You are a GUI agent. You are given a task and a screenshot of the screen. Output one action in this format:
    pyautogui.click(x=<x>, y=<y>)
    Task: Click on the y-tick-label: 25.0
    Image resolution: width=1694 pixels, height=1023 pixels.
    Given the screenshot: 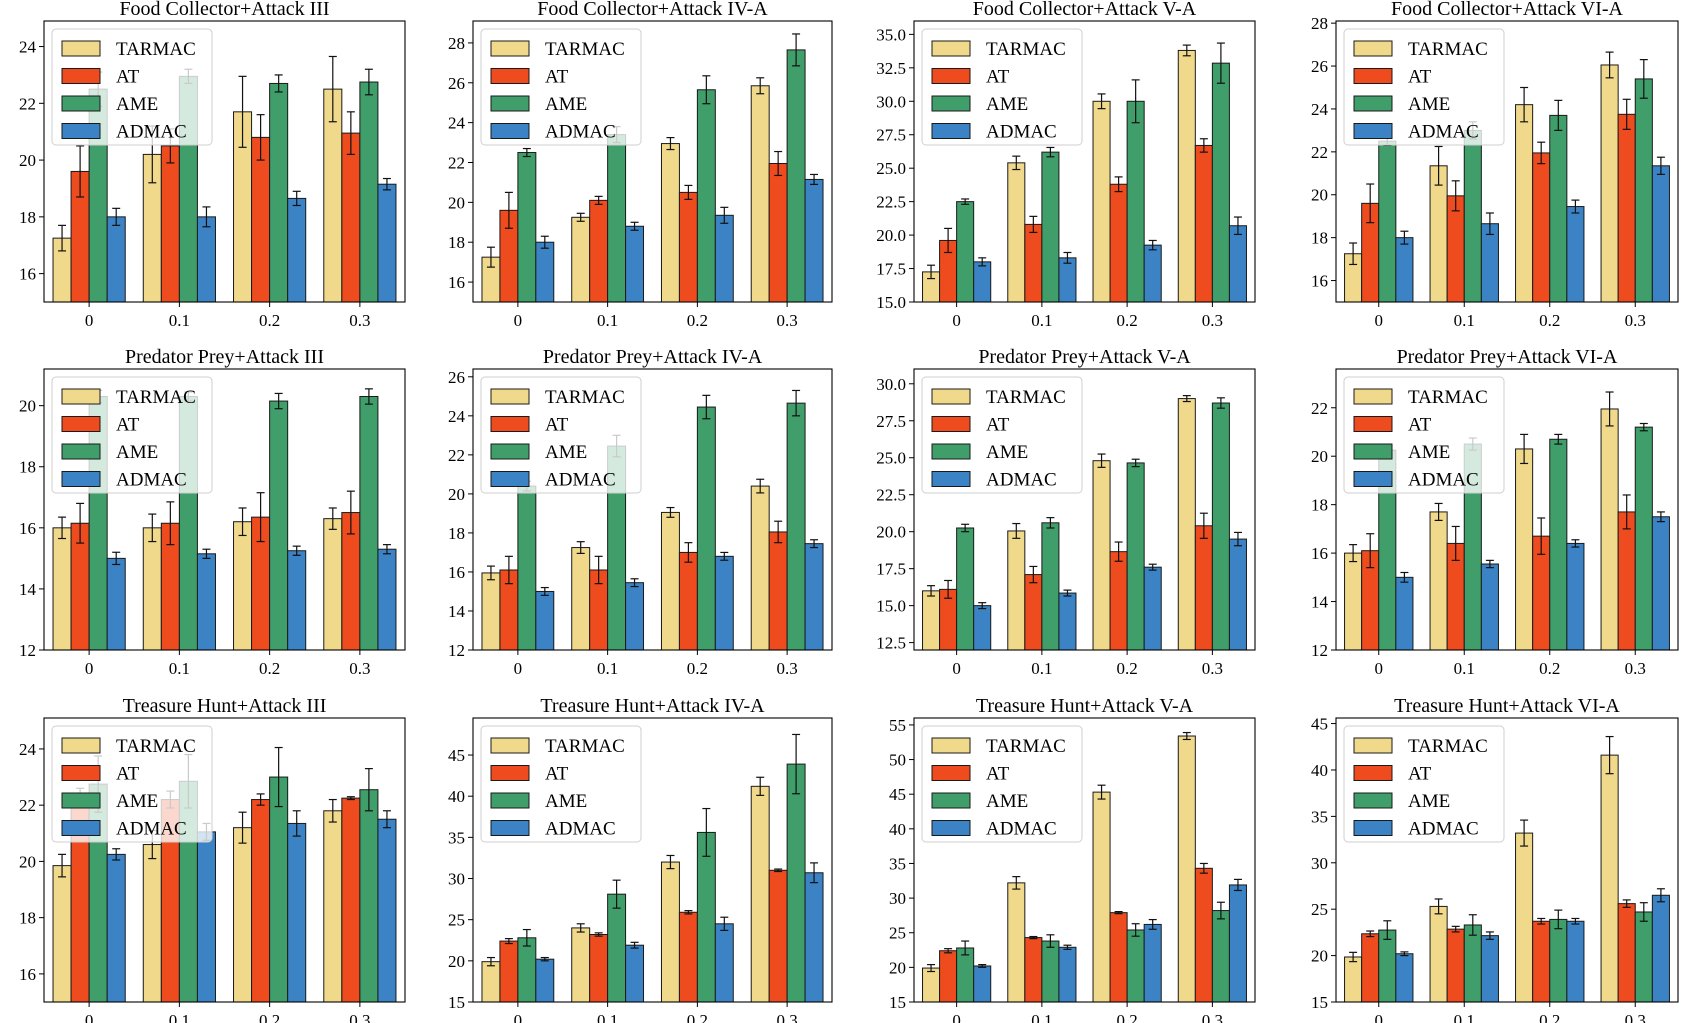 What is the action you would take?
    pyautogui.click(x=891, y=168)
    